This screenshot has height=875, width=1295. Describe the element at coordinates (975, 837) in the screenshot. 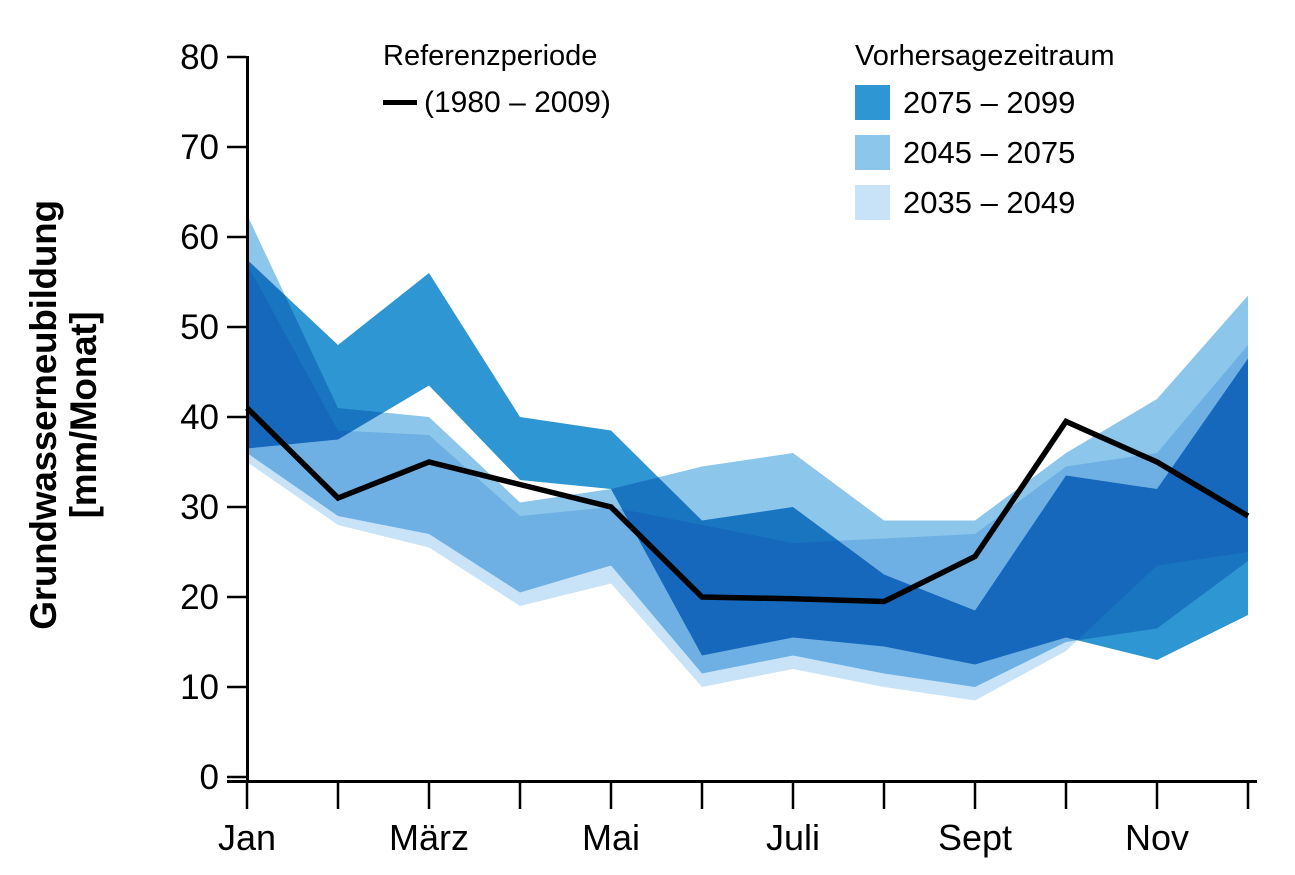

I see `x-tick-label: Sept` at that location.